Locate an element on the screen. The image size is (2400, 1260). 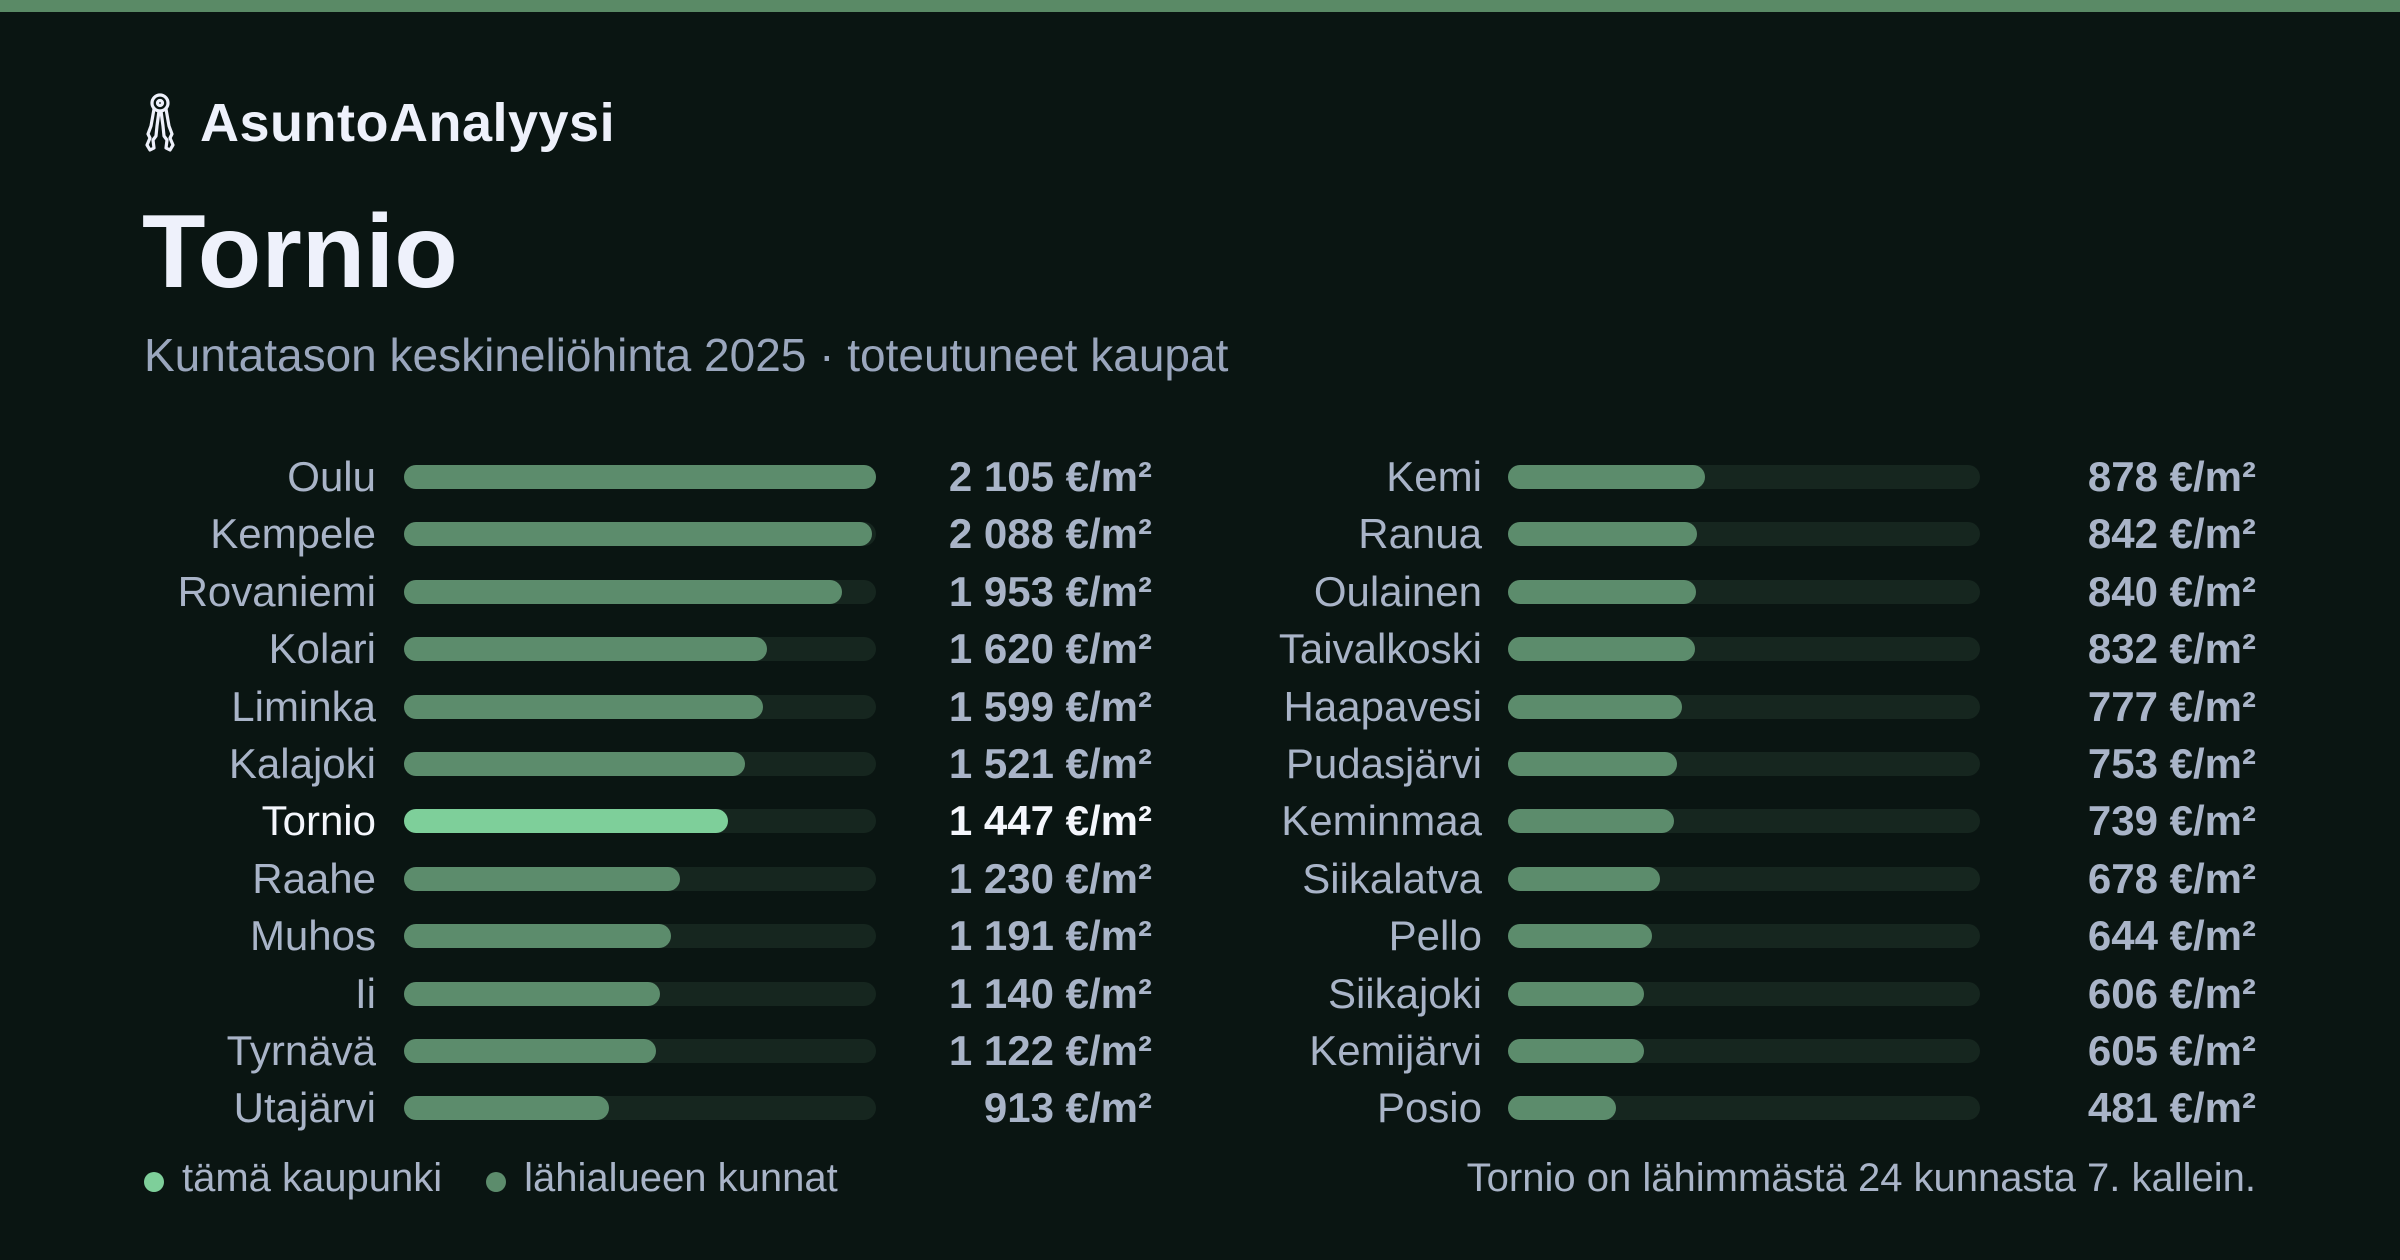
bar-row: Muhos 1 191 €/m² is located at coordinates (1200, 935).